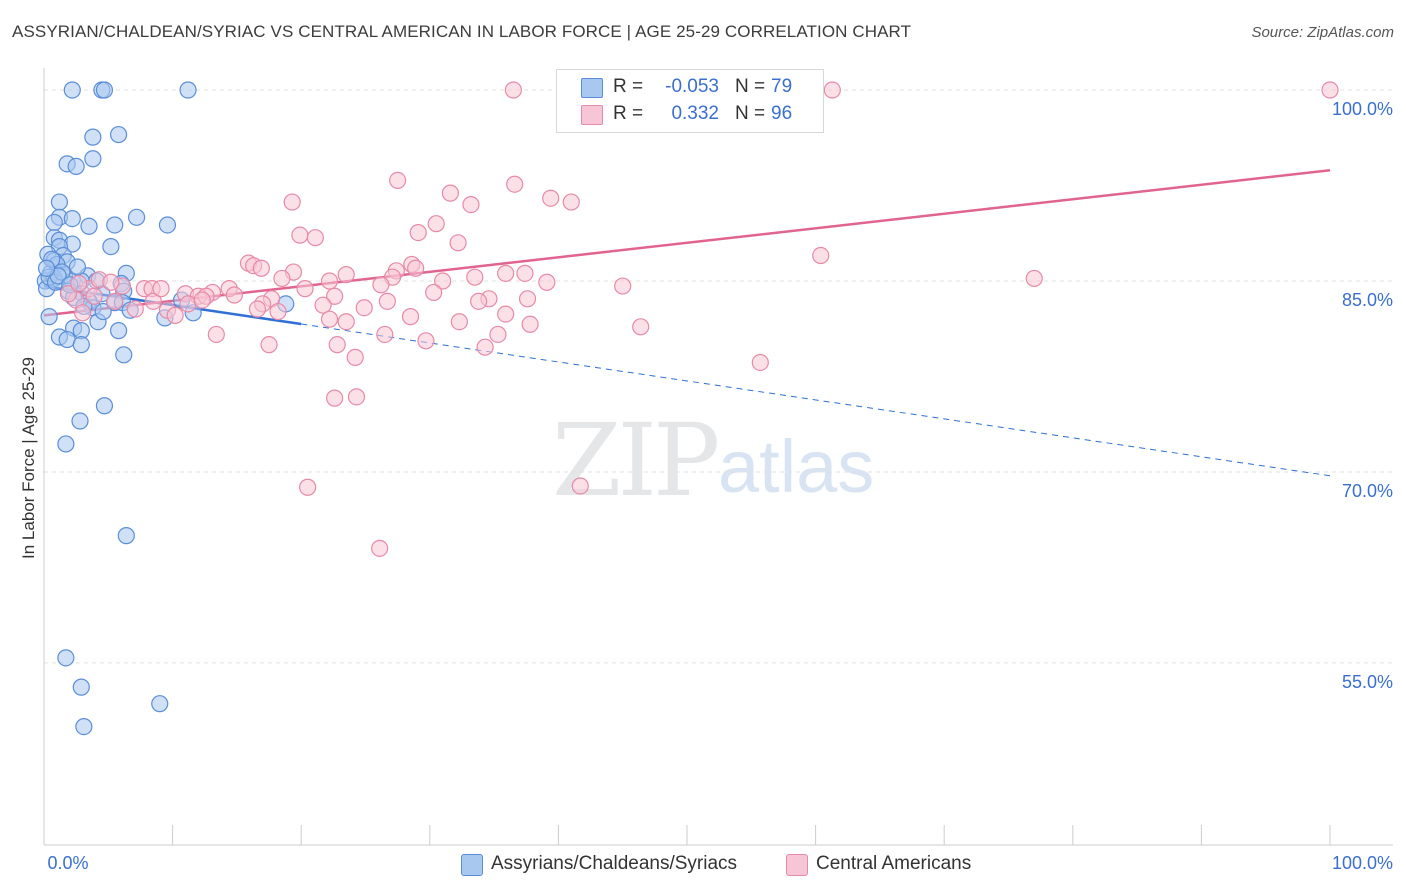  Describe the element at coordinates (894, 863) in the screenshot. I see `bottom-legend-label: Central Americans` at that location.